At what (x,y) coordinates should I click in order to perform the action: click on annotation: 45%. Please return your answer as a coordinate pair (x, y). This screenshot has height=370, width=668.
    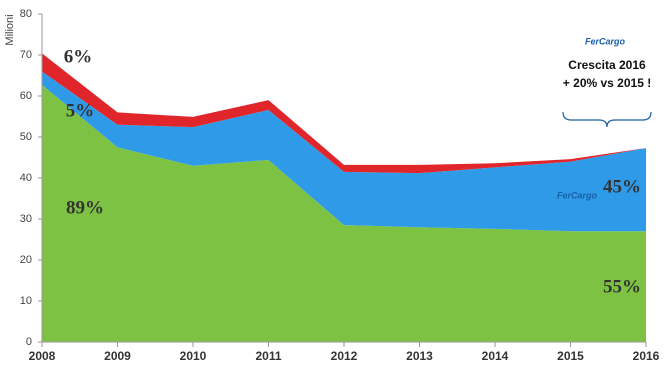
    Looking at the image, I should click on (622, 186).